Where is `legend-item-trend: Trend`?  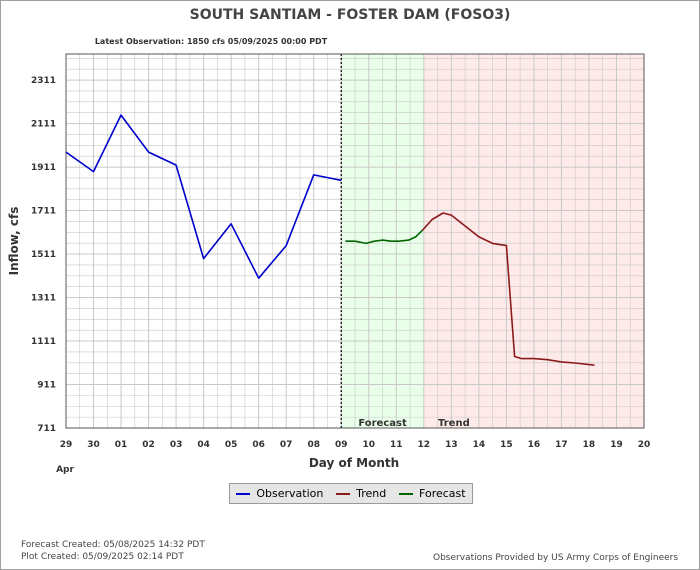 legend-item-trend: Trend is located at coordinates (361, 493).